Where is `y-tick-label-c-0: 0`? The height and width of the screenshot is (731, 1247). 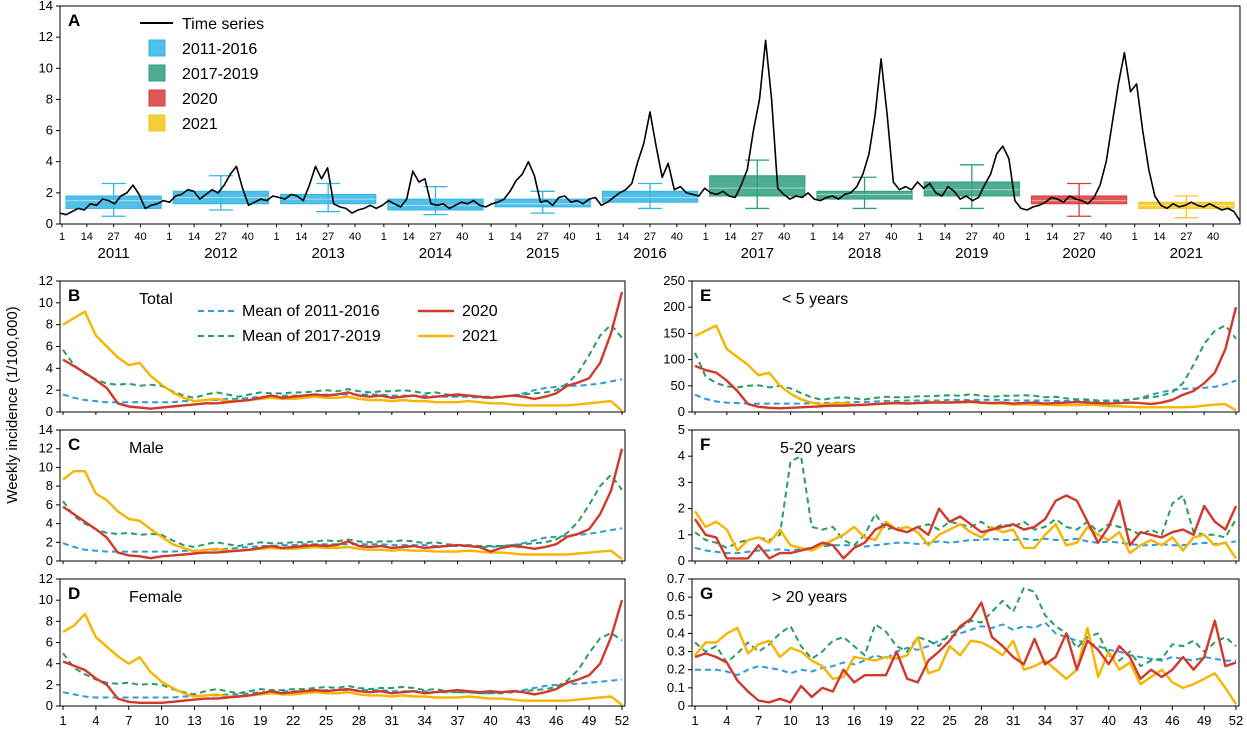
y-tick-label-c-0: 0 is located at coordinates (49, 560).